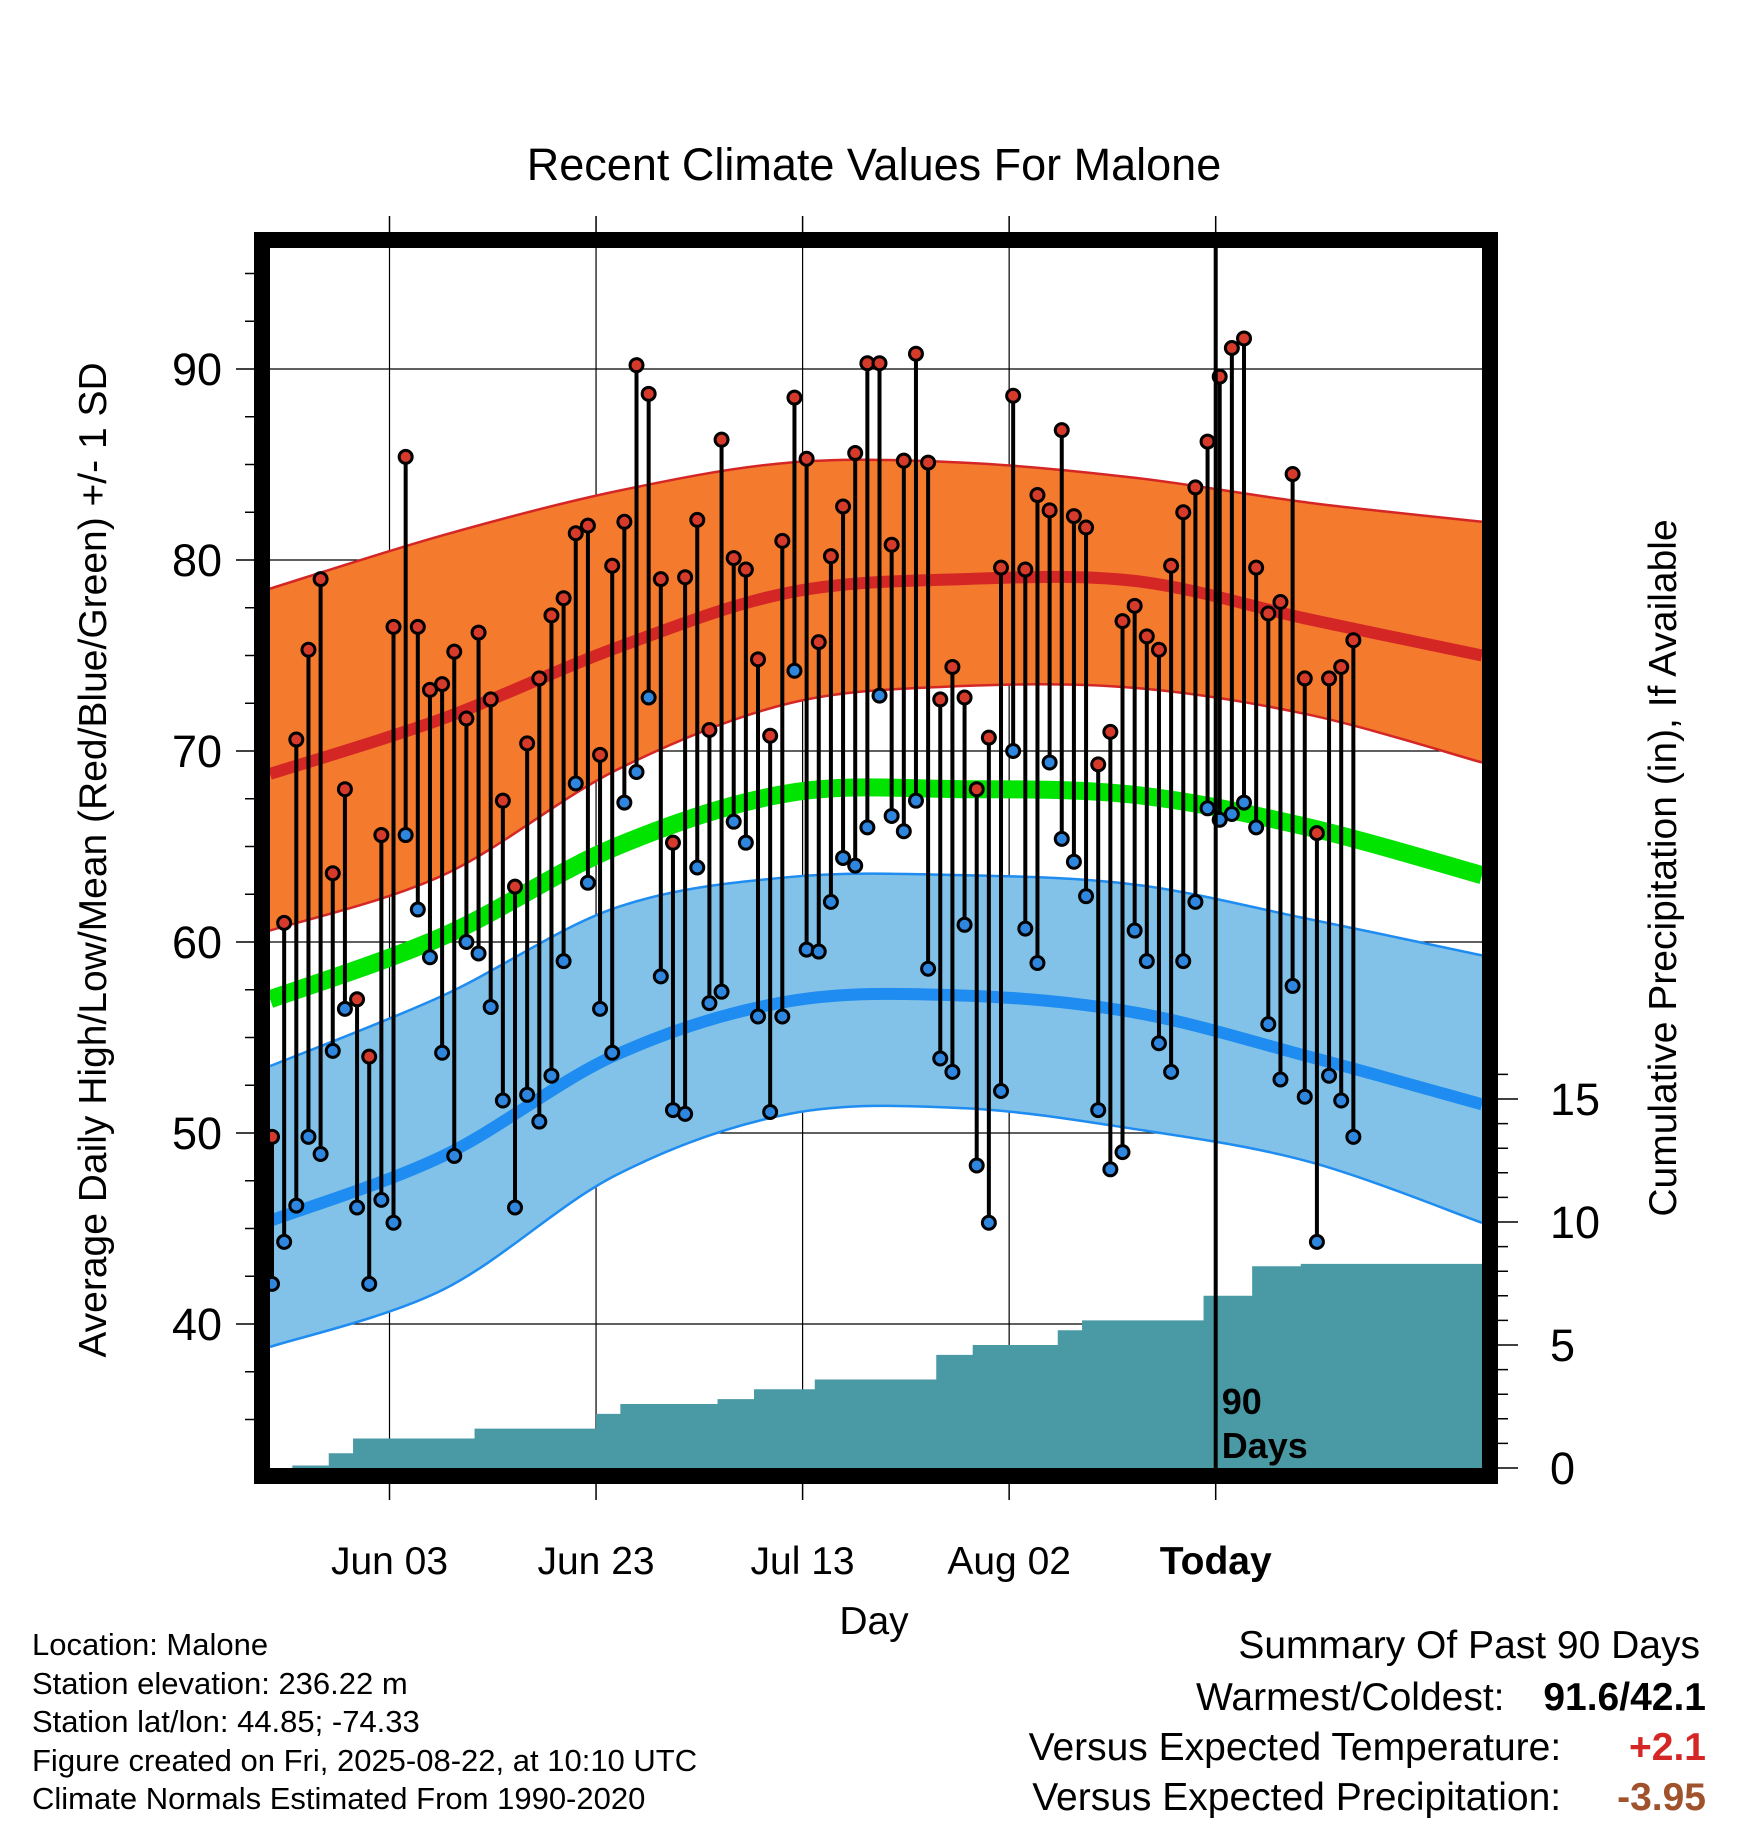  What do you see at coordinates (197, 1324) in the screenshot?
I see `y-tick-label: 40` at bounding box center [197, 1324].